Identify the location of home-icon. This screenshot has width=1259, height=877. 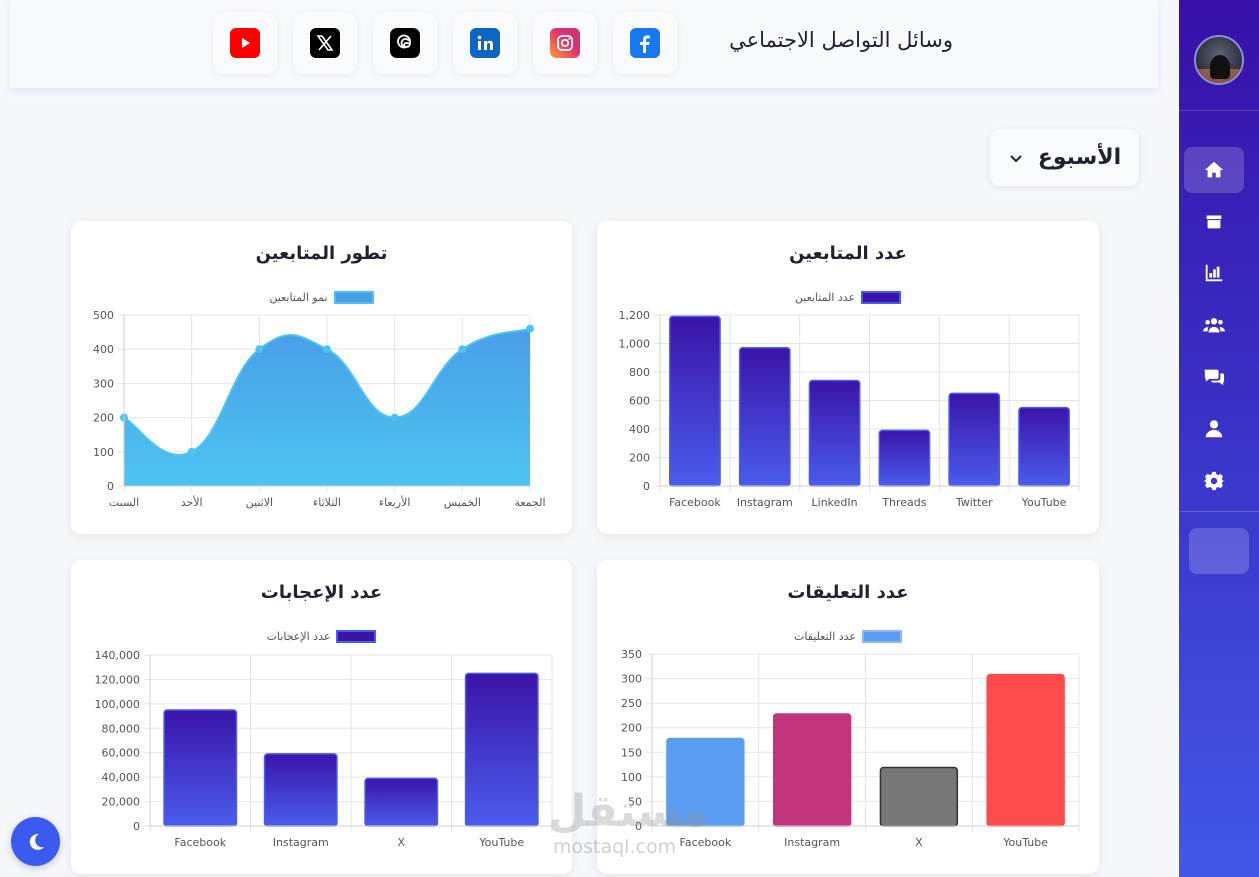
(1214, 169).